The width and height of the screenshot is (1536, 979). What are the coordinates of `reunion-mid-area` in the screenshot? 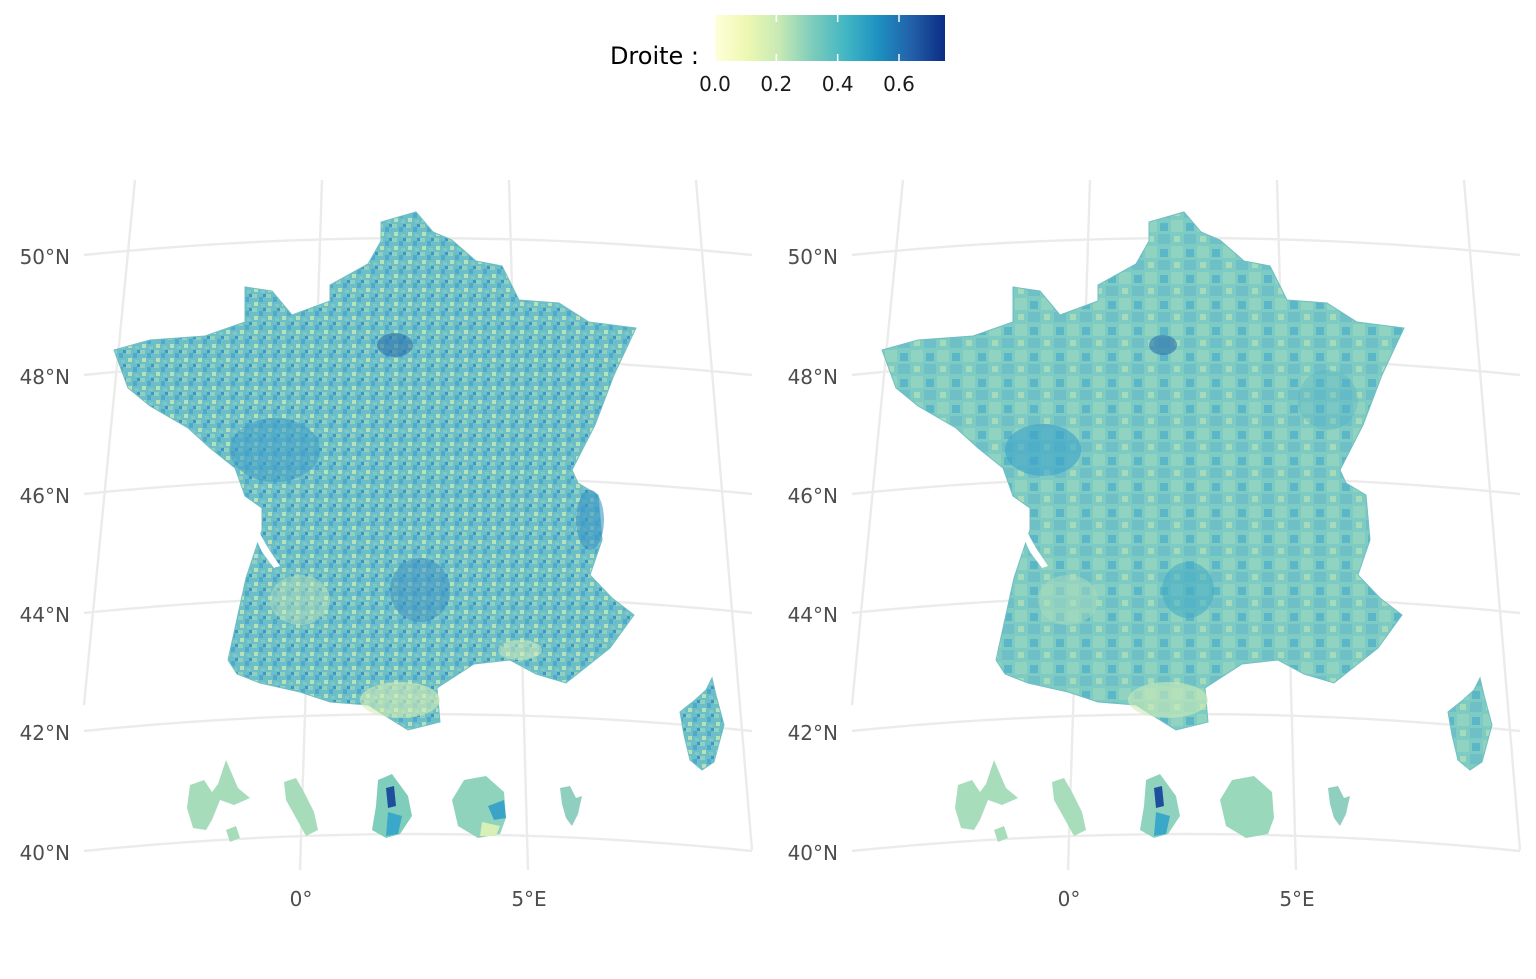 It's located at (497, 810).